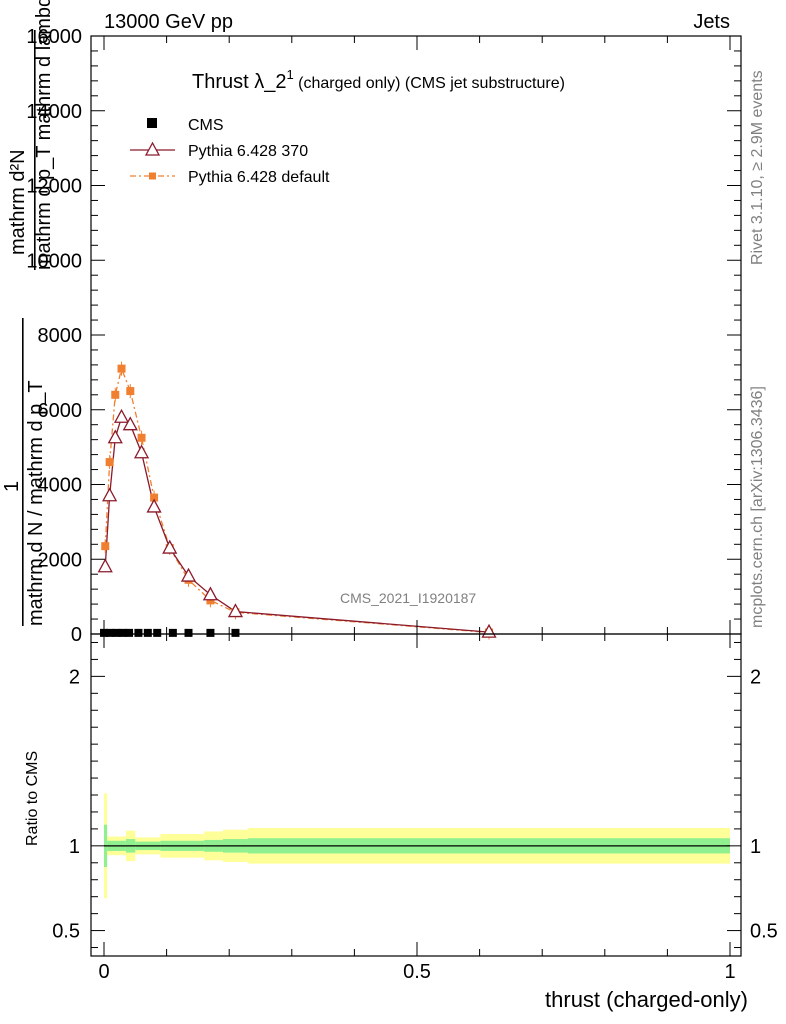  I want to click on main-plot-marks, so click(297, 500).